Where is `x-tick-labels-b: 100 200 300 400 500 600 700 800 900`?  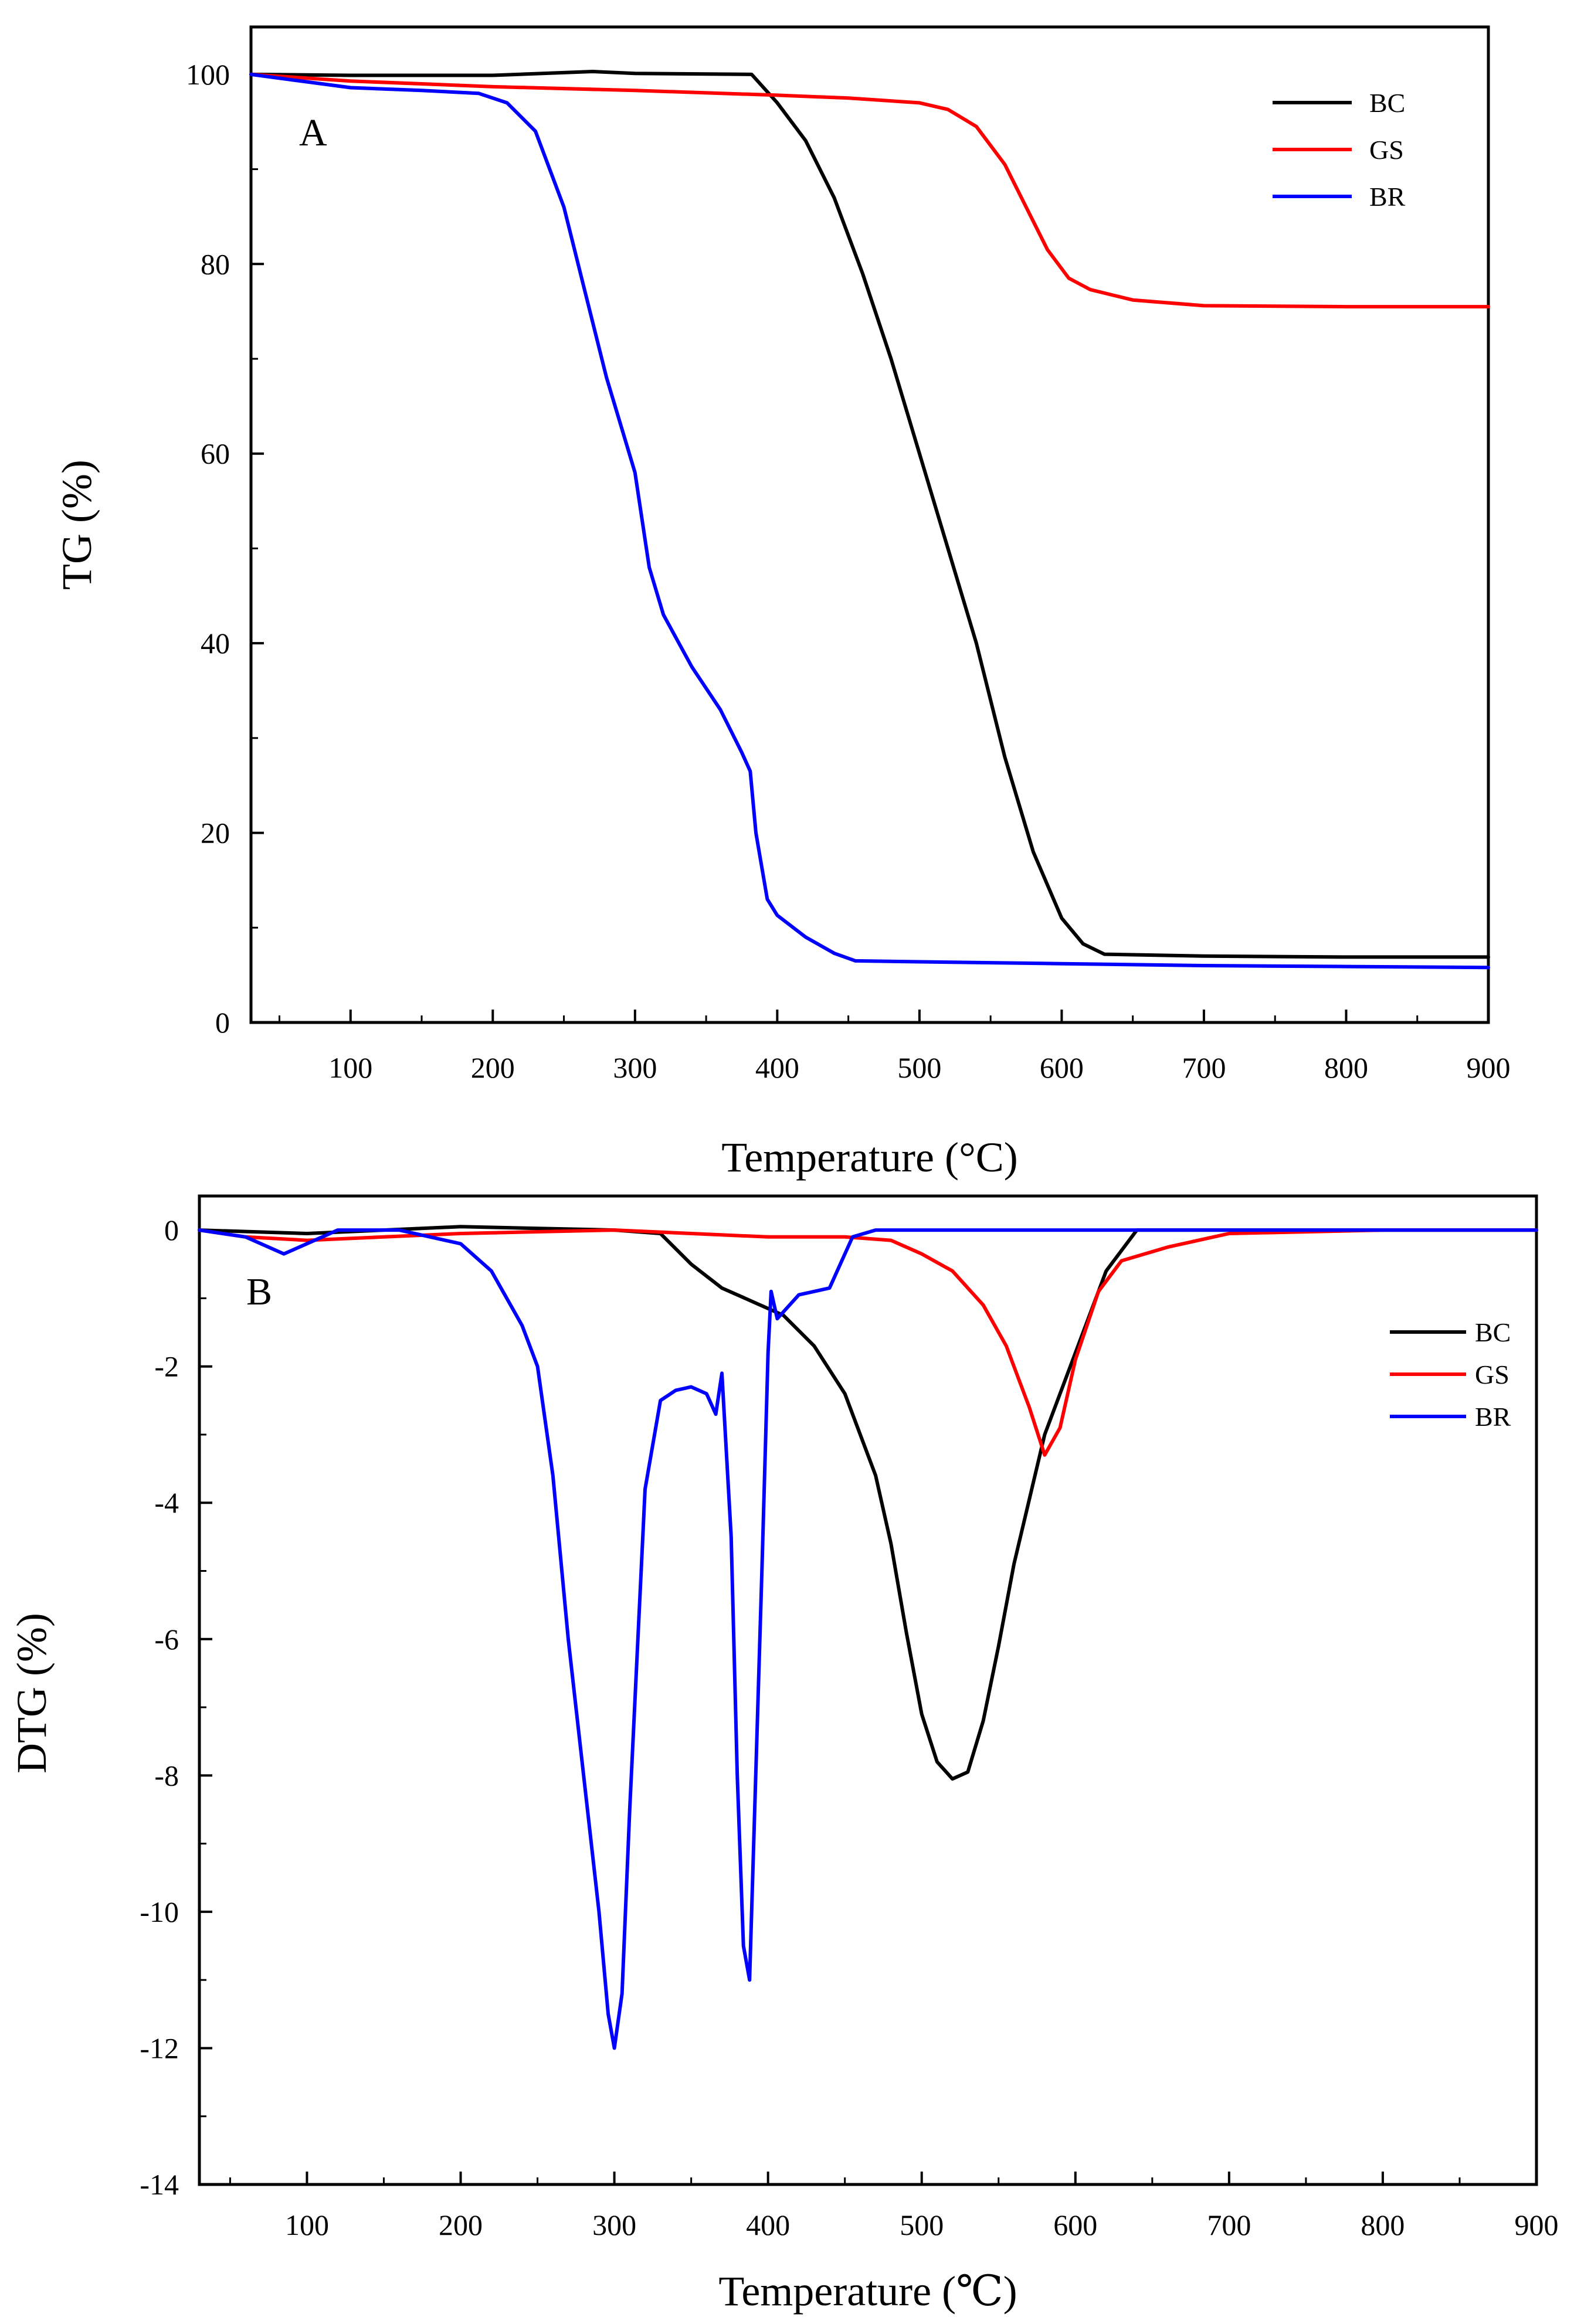
x-tick-labels-b: 100 200 300 400 500 600 700 800 900 is located at coordinates (922, 2225).